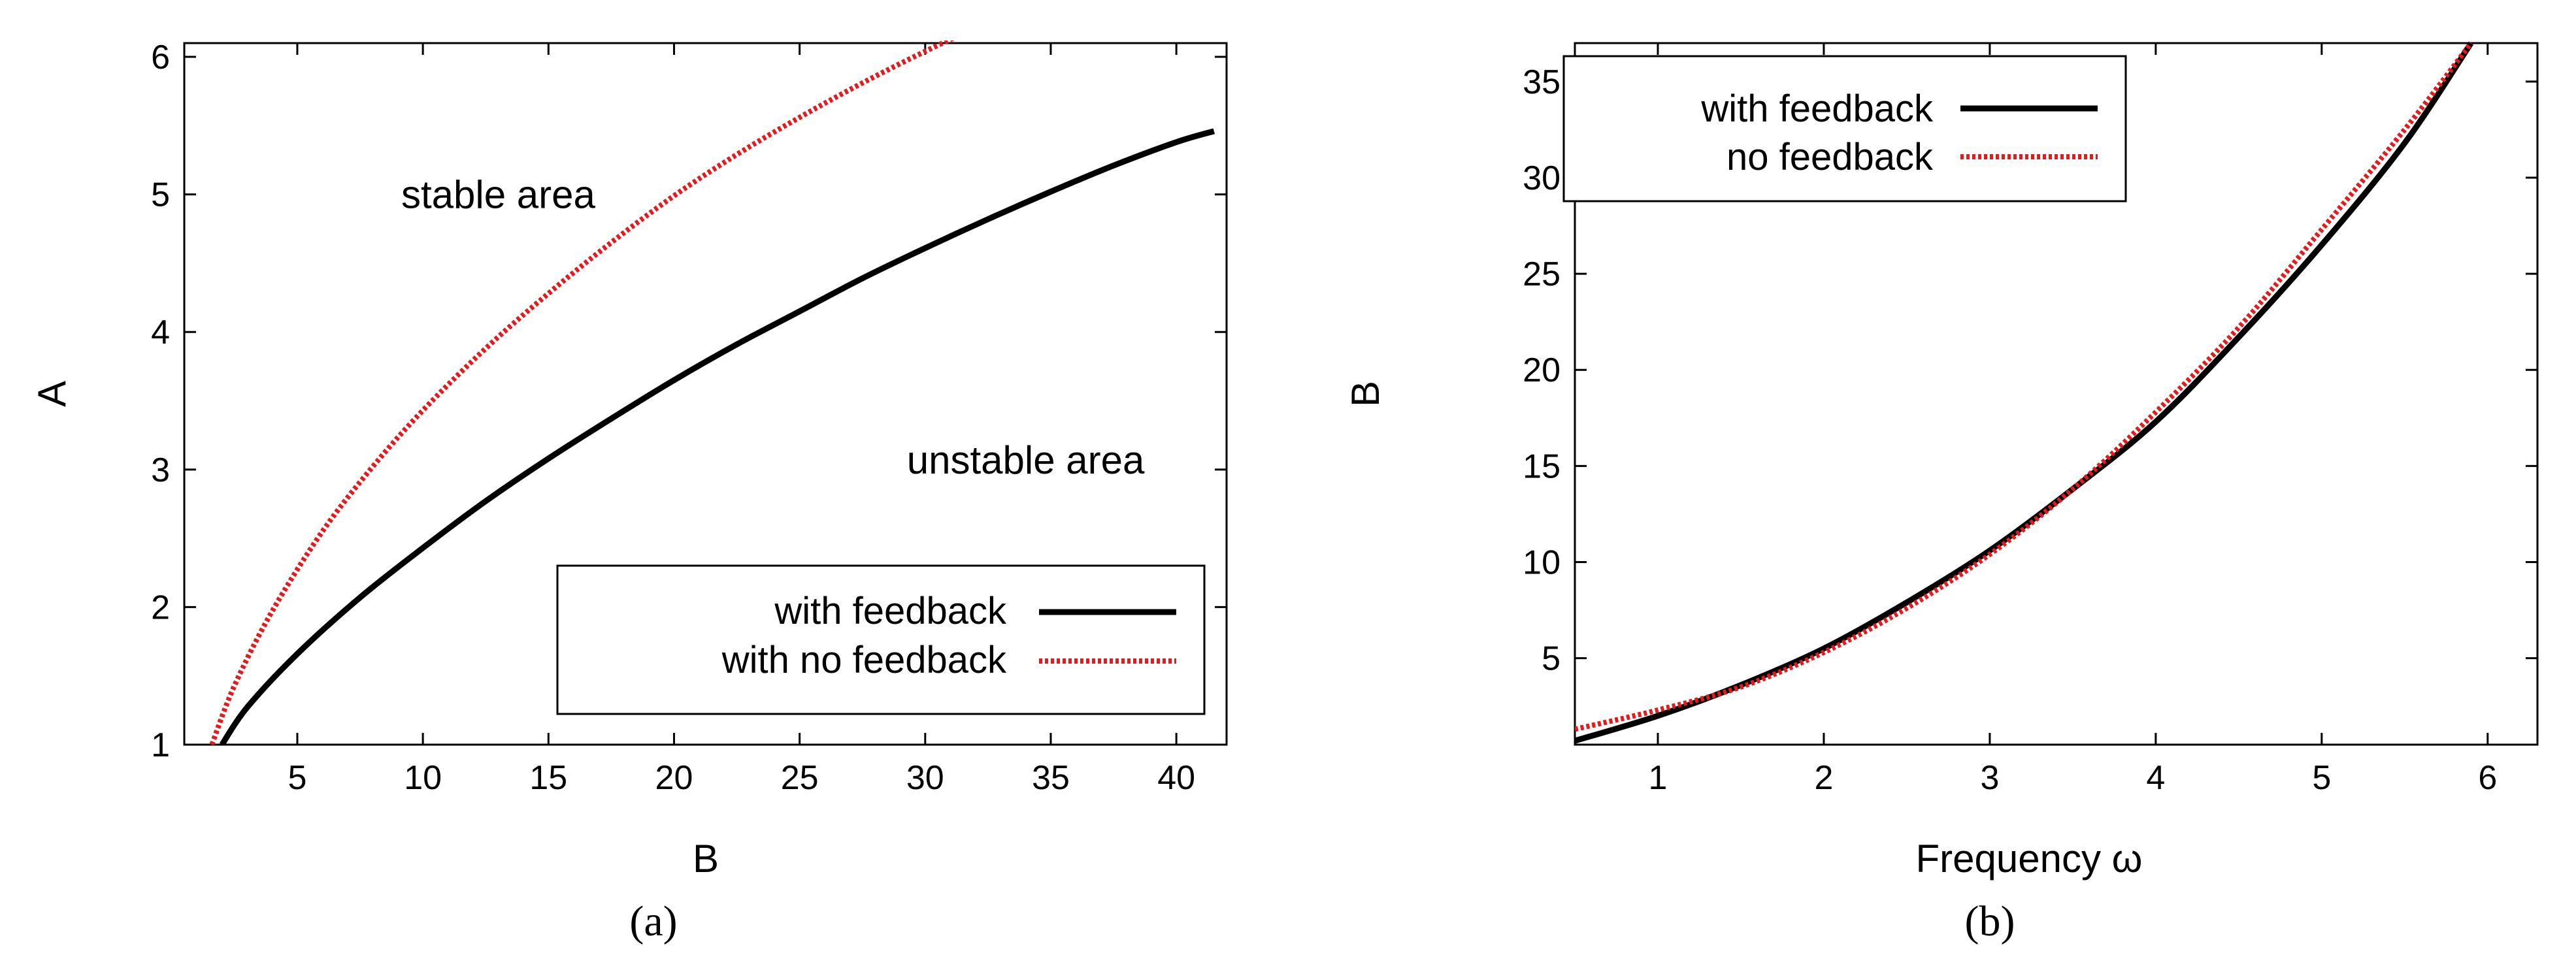 The image size is (2576, 970). Describe the element at coordinates (160, 470) in the screenshot. I see `y-tick-label-a-2: 3` at that location.